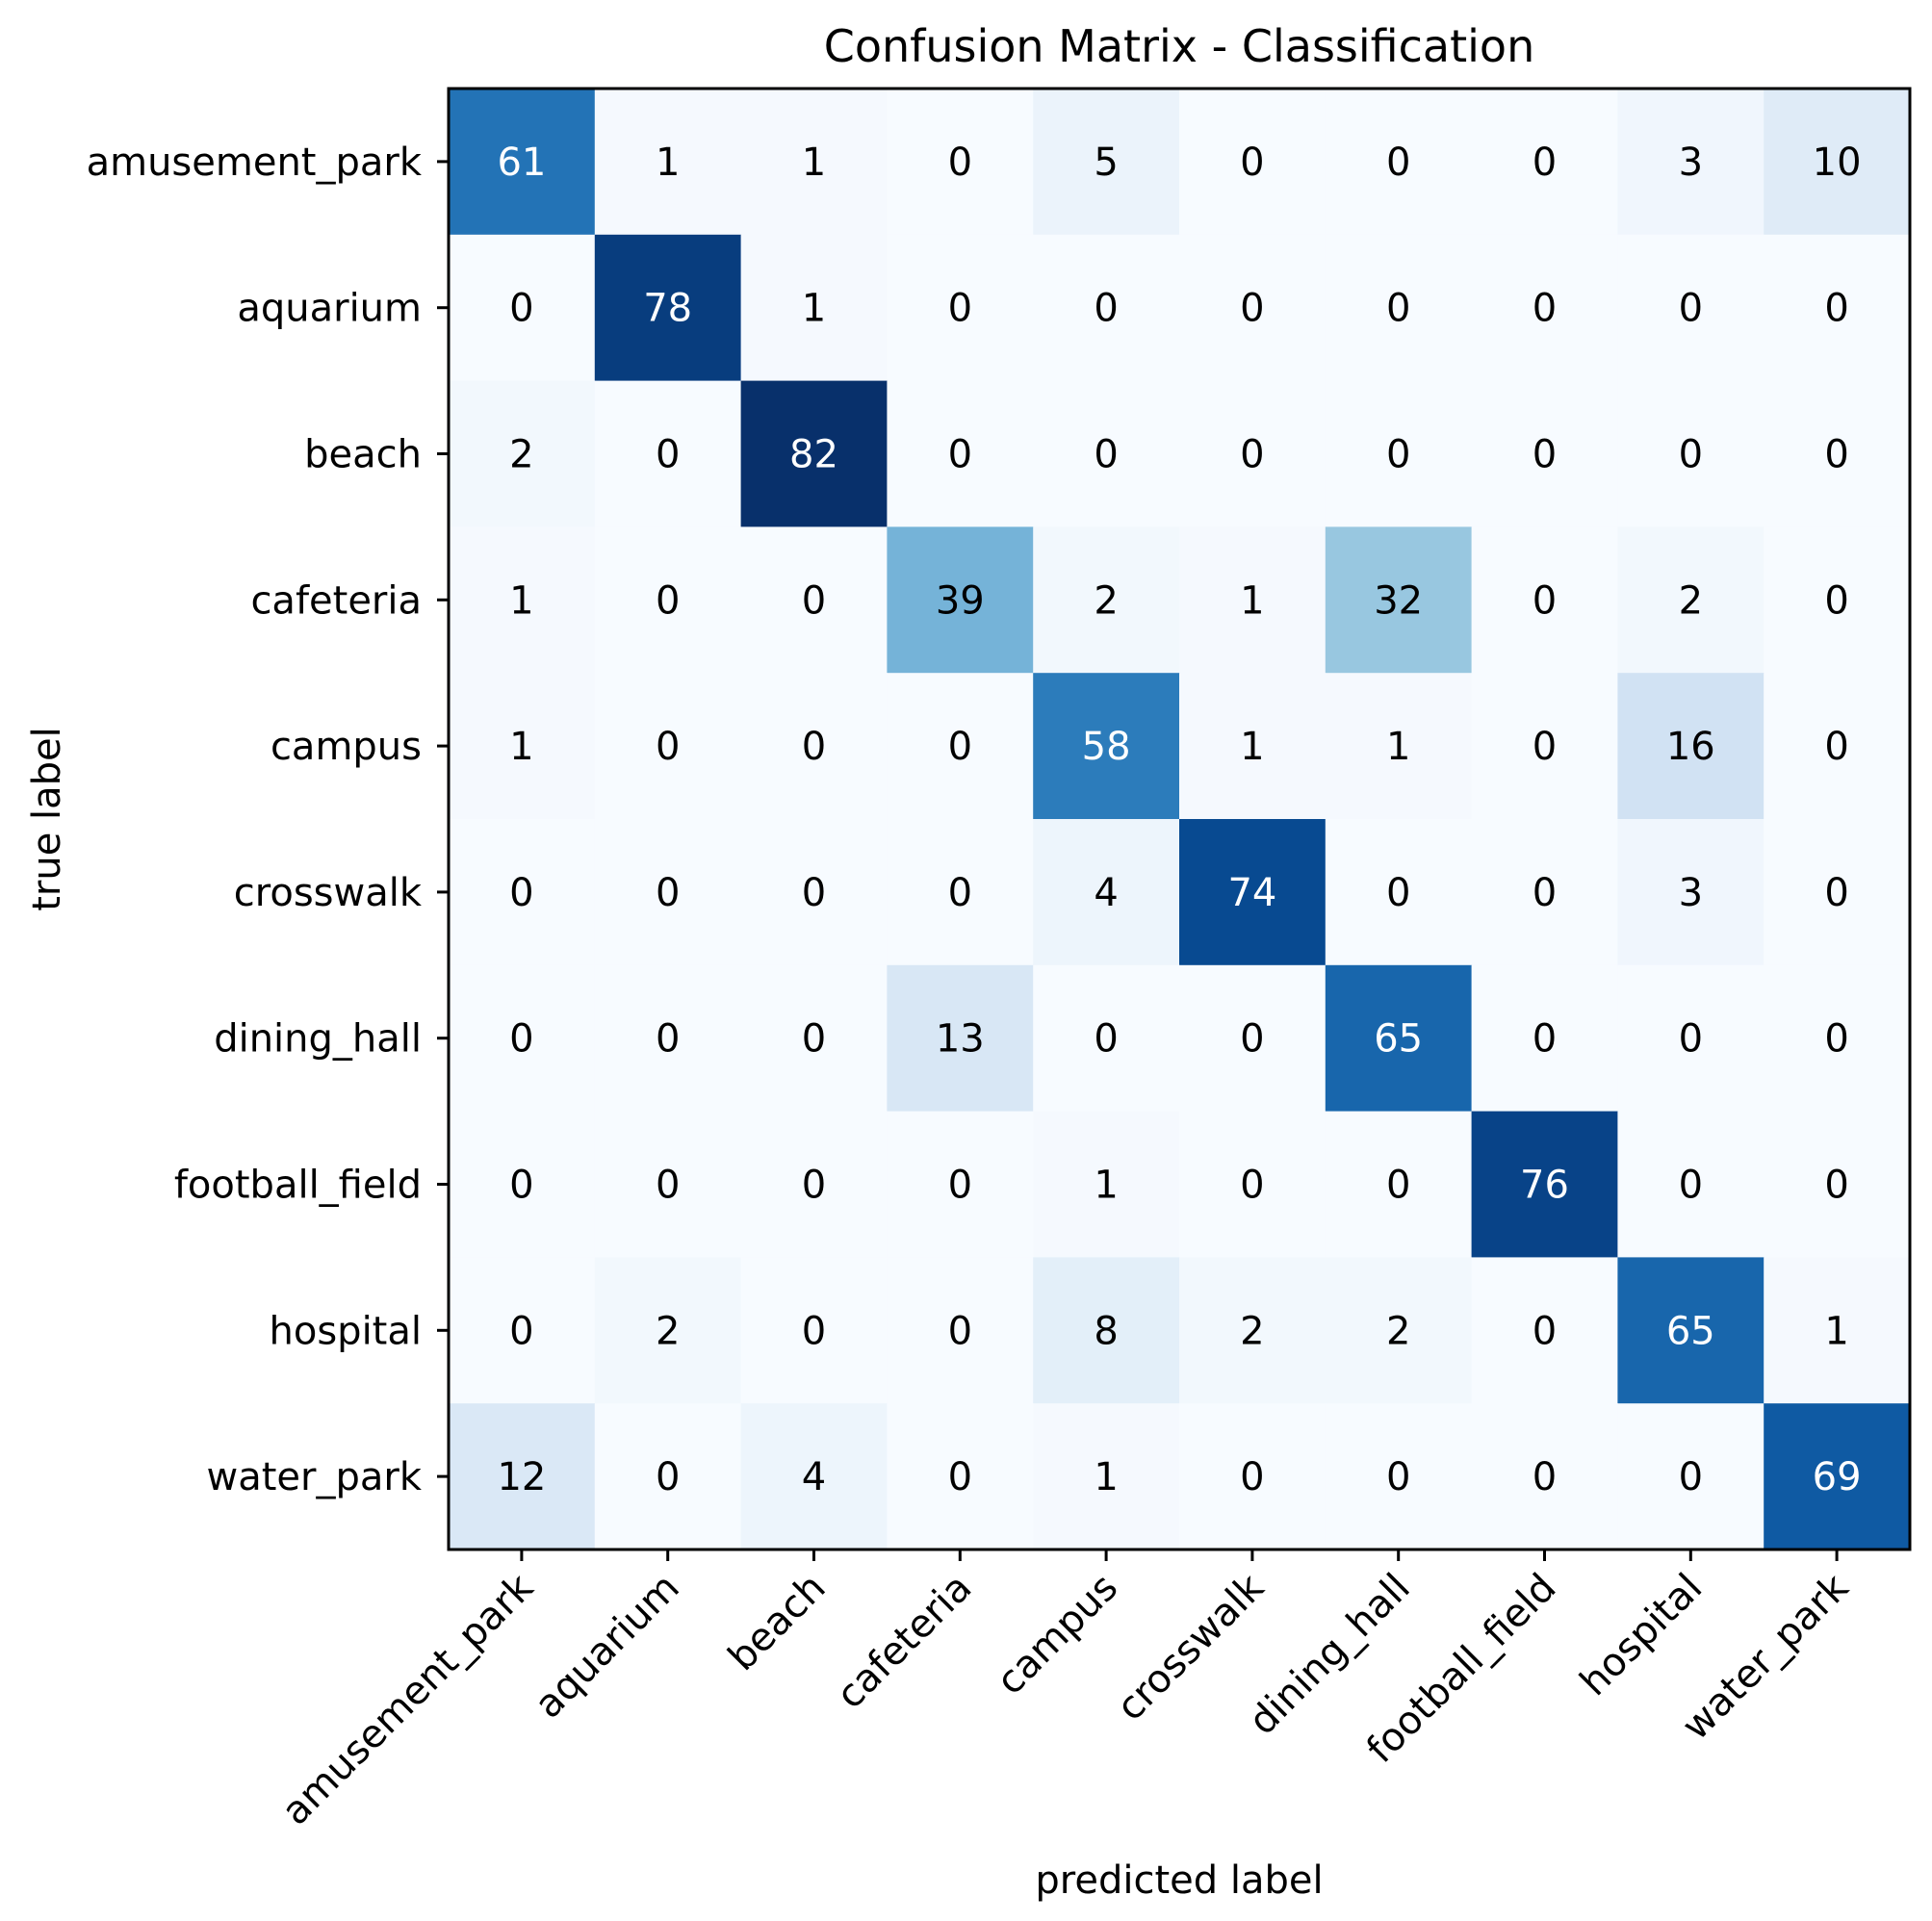  What do you see at coordinates (330, 309) in the screenshot?
I see `y-tick-label: aquarium` at bounding box center [330, 309].